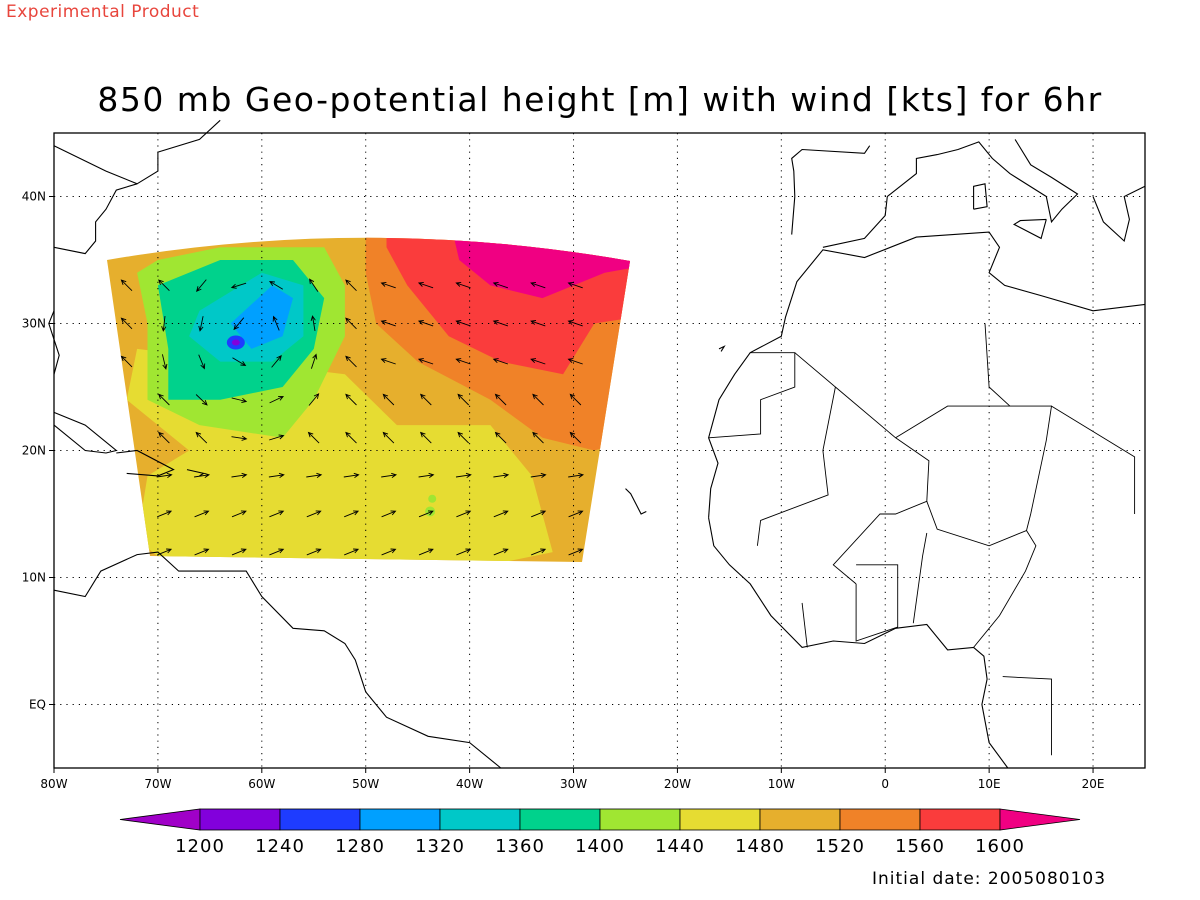 The image size is (1200, 900). I want to click on coast-cape-verde, so click(636, 501).